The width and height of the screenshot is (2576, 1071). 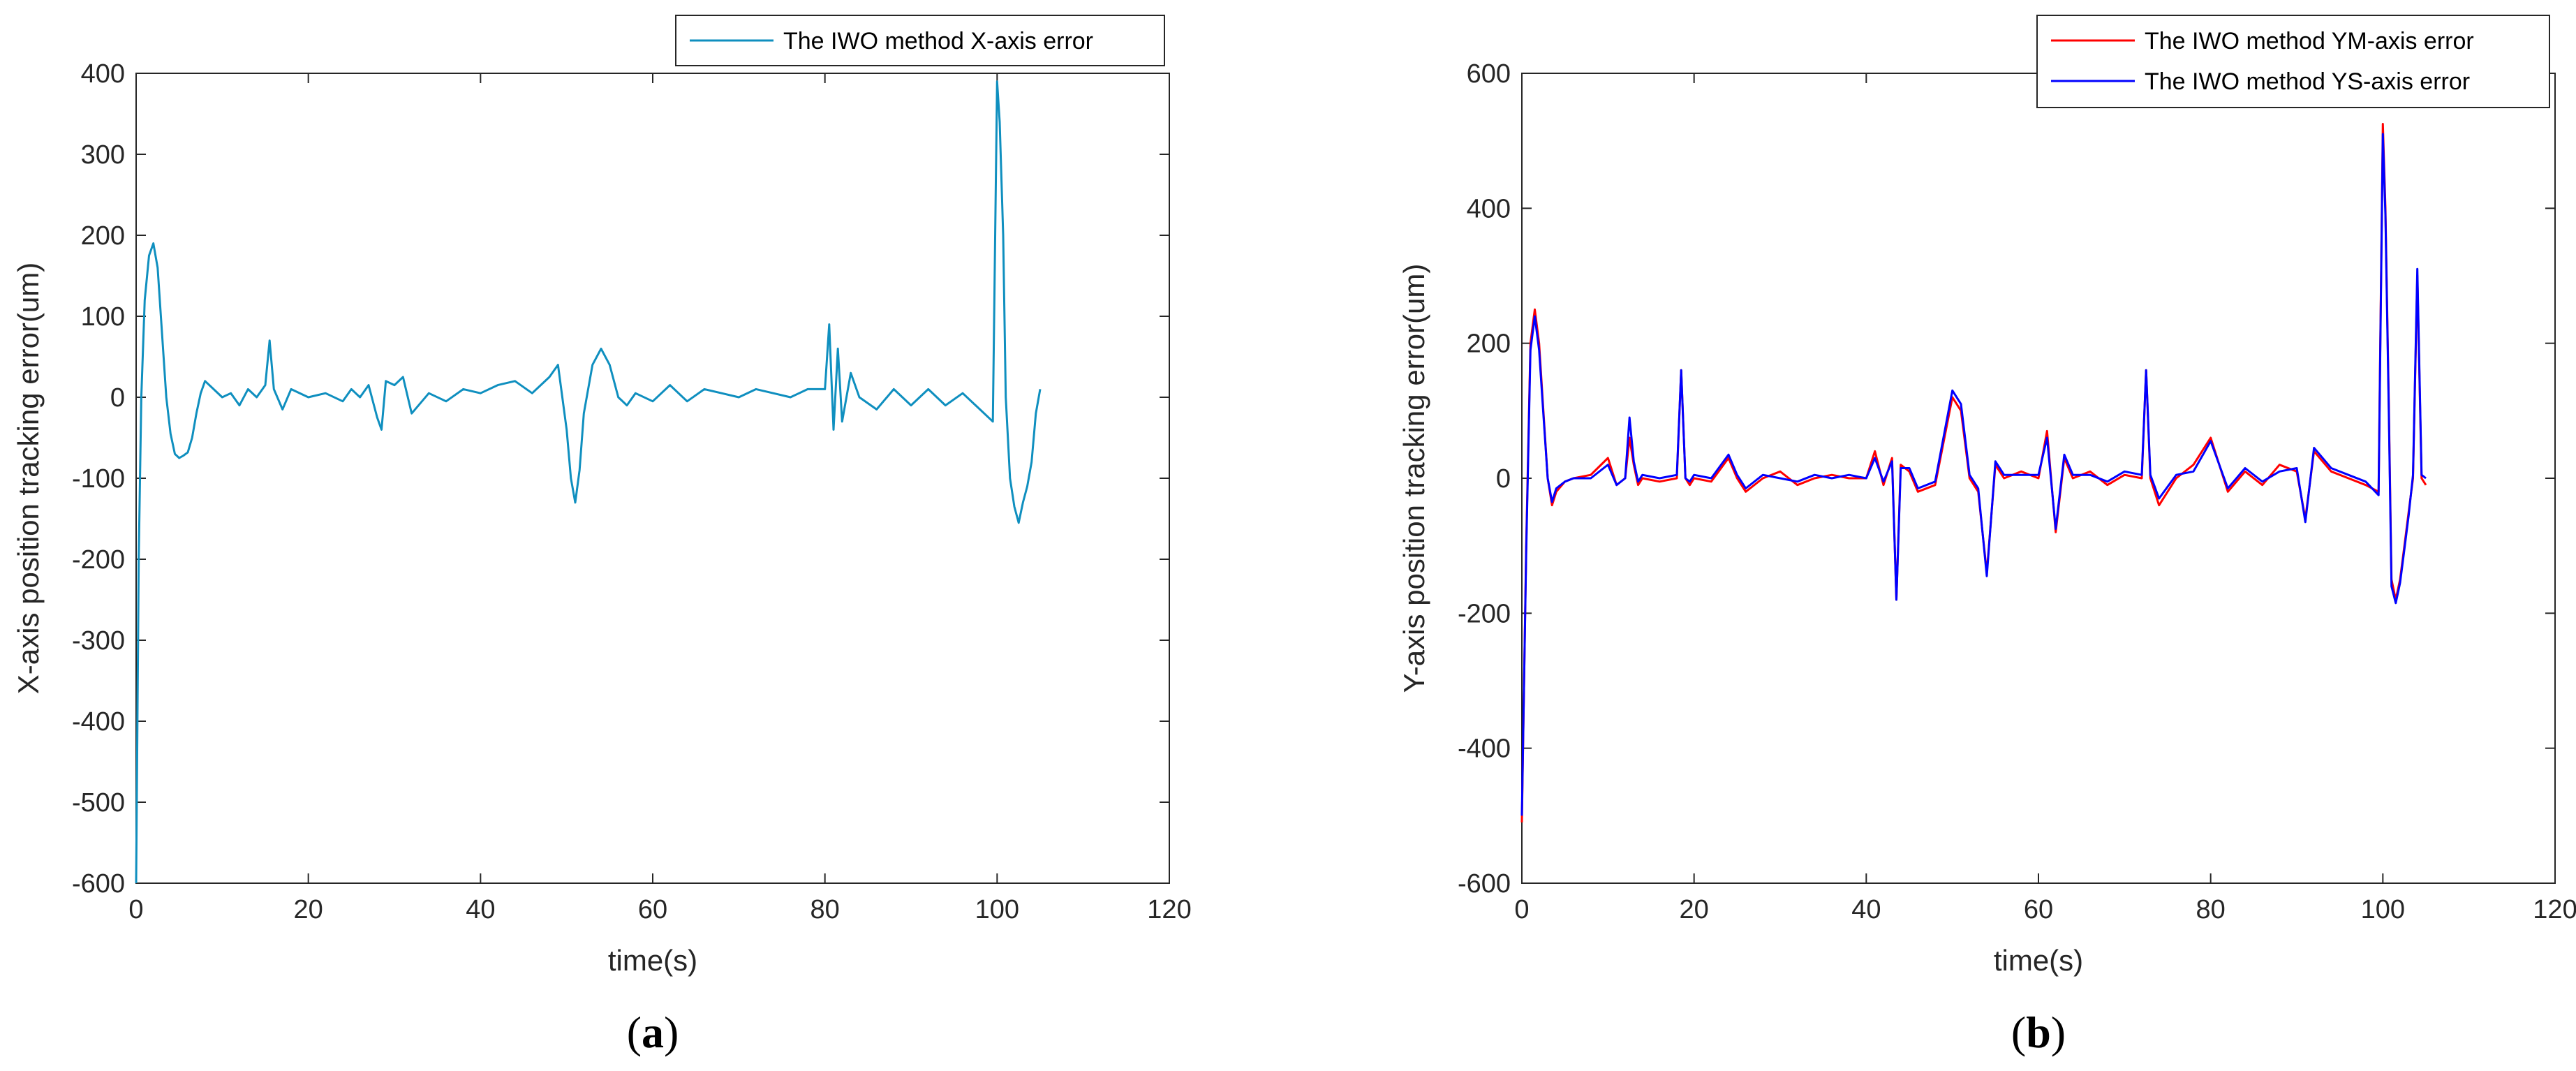 I want to click on y-axis-label-b: Y-axis position tracking error(um), so click(x=1414, y=478).